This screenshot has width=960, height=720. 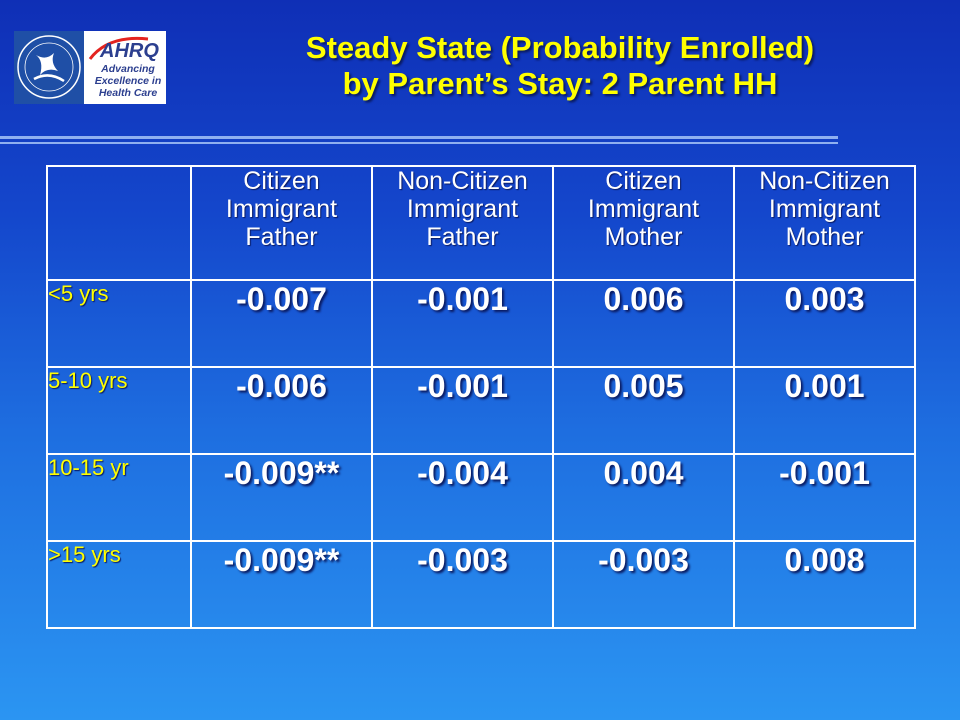 I want to click on table-cell: -0.004, so click(x=462, y=497).